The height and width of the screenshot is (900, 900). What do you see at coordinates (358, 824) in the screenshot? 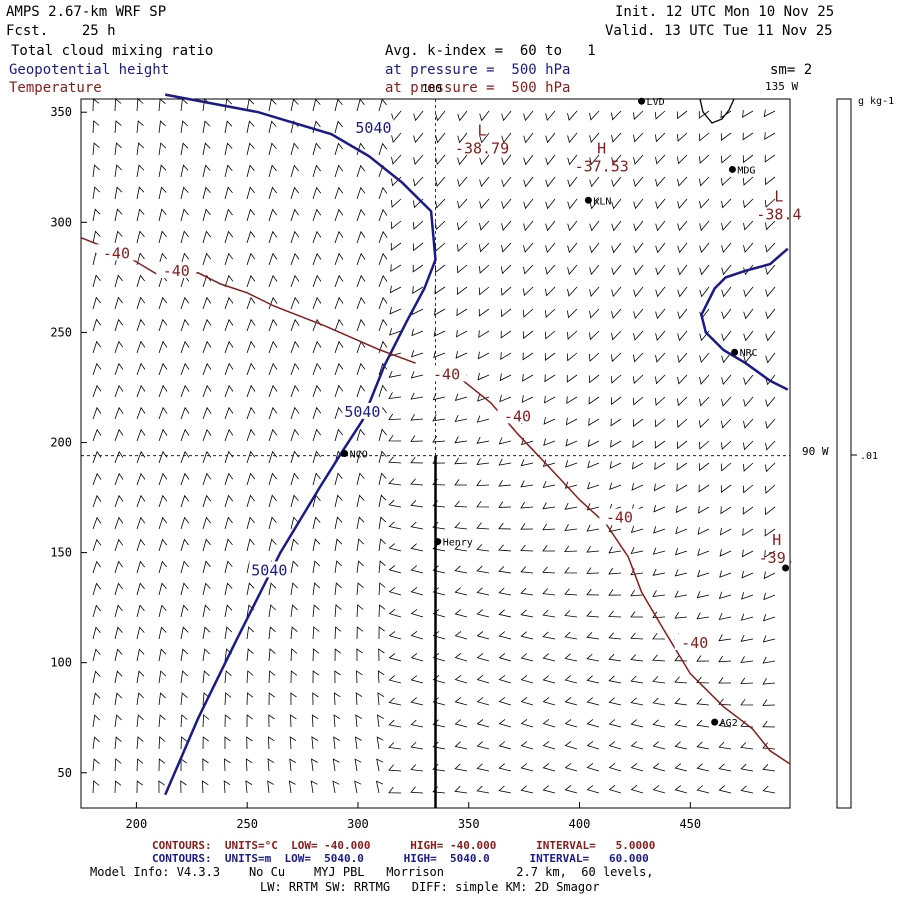
I see `x-tick-label: 300` at bounding box center [358, 824].